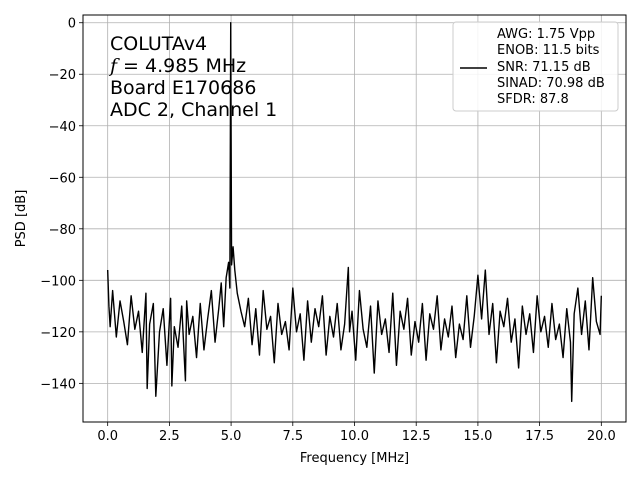 The height and width of the screenshot is (480, 640). I want to click on y-tick-label: 0, so click(72, 24).